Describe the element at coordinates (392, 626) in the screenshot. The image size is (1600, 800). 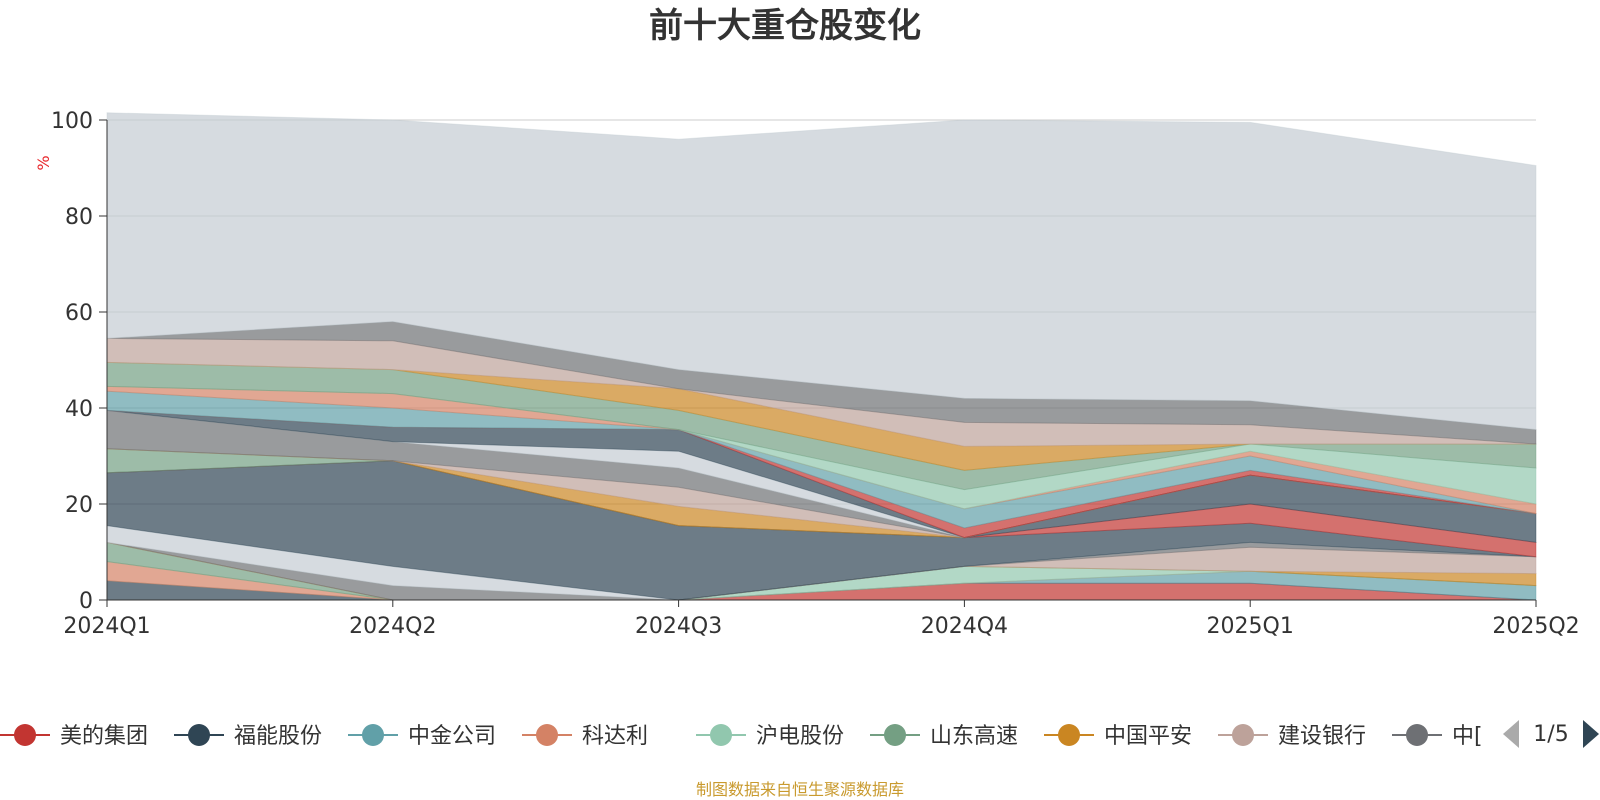
I see `x-tick-label: 2024Q2` at that location.